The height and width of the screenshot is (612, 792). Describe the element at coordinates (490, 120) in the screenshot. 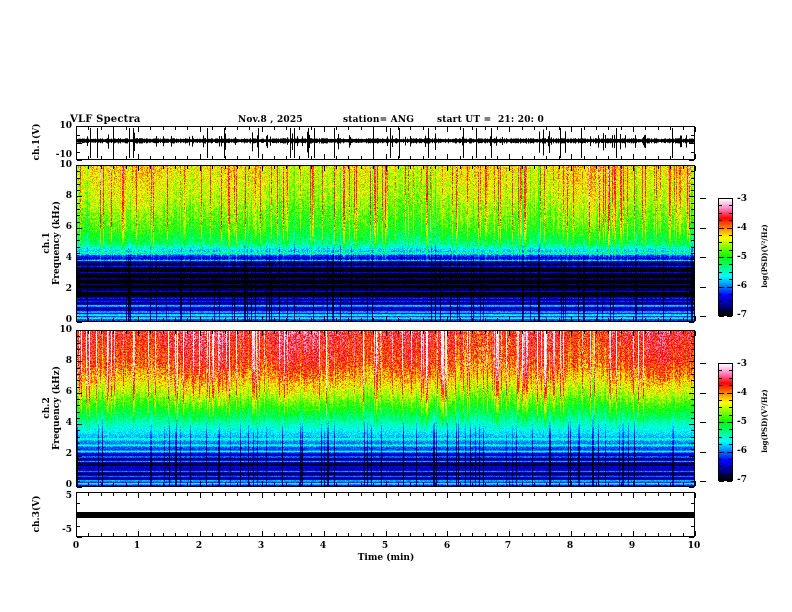

I see `start-ut-label: start UT = 21: 20: 0` at that location.